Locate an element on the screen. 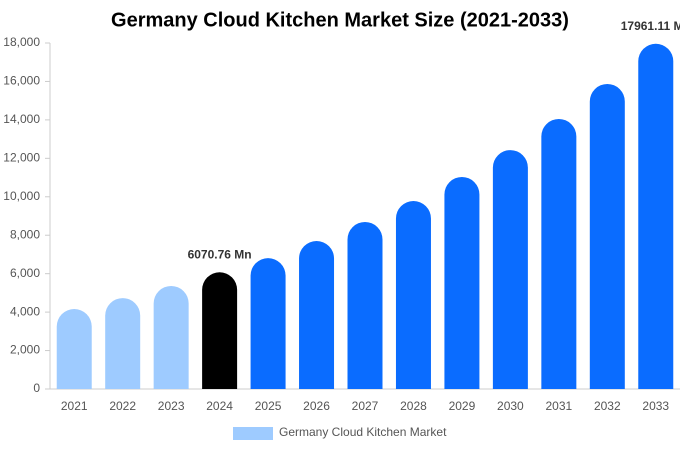 The height and width of the screenshot is (450, 680). x-tick-label: 2021 is located at coordinates (74, 406).